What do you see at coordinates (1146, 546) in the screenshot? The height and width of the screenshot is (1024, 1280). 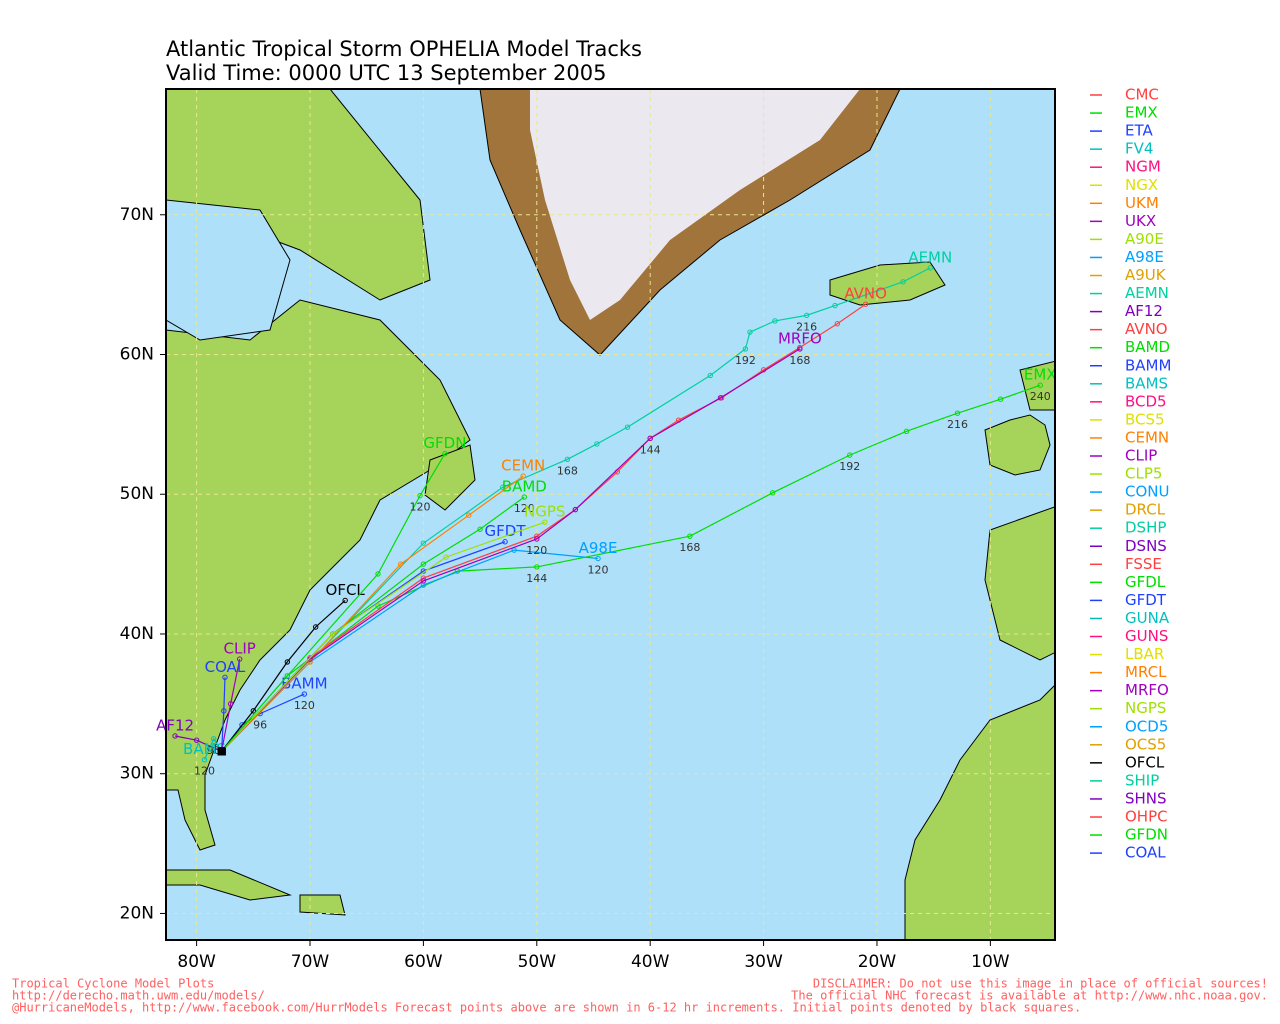 I see `legend-label: DSNS` at bounding box center [1146, 546].